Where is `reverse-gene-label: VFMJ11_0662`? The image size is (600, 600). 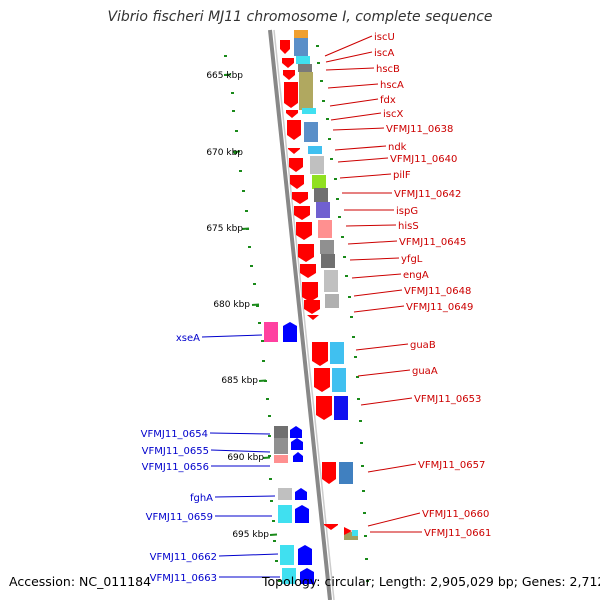
reverse-gene-label: VFMJ11_0662 is located at coordinates (183, 557).